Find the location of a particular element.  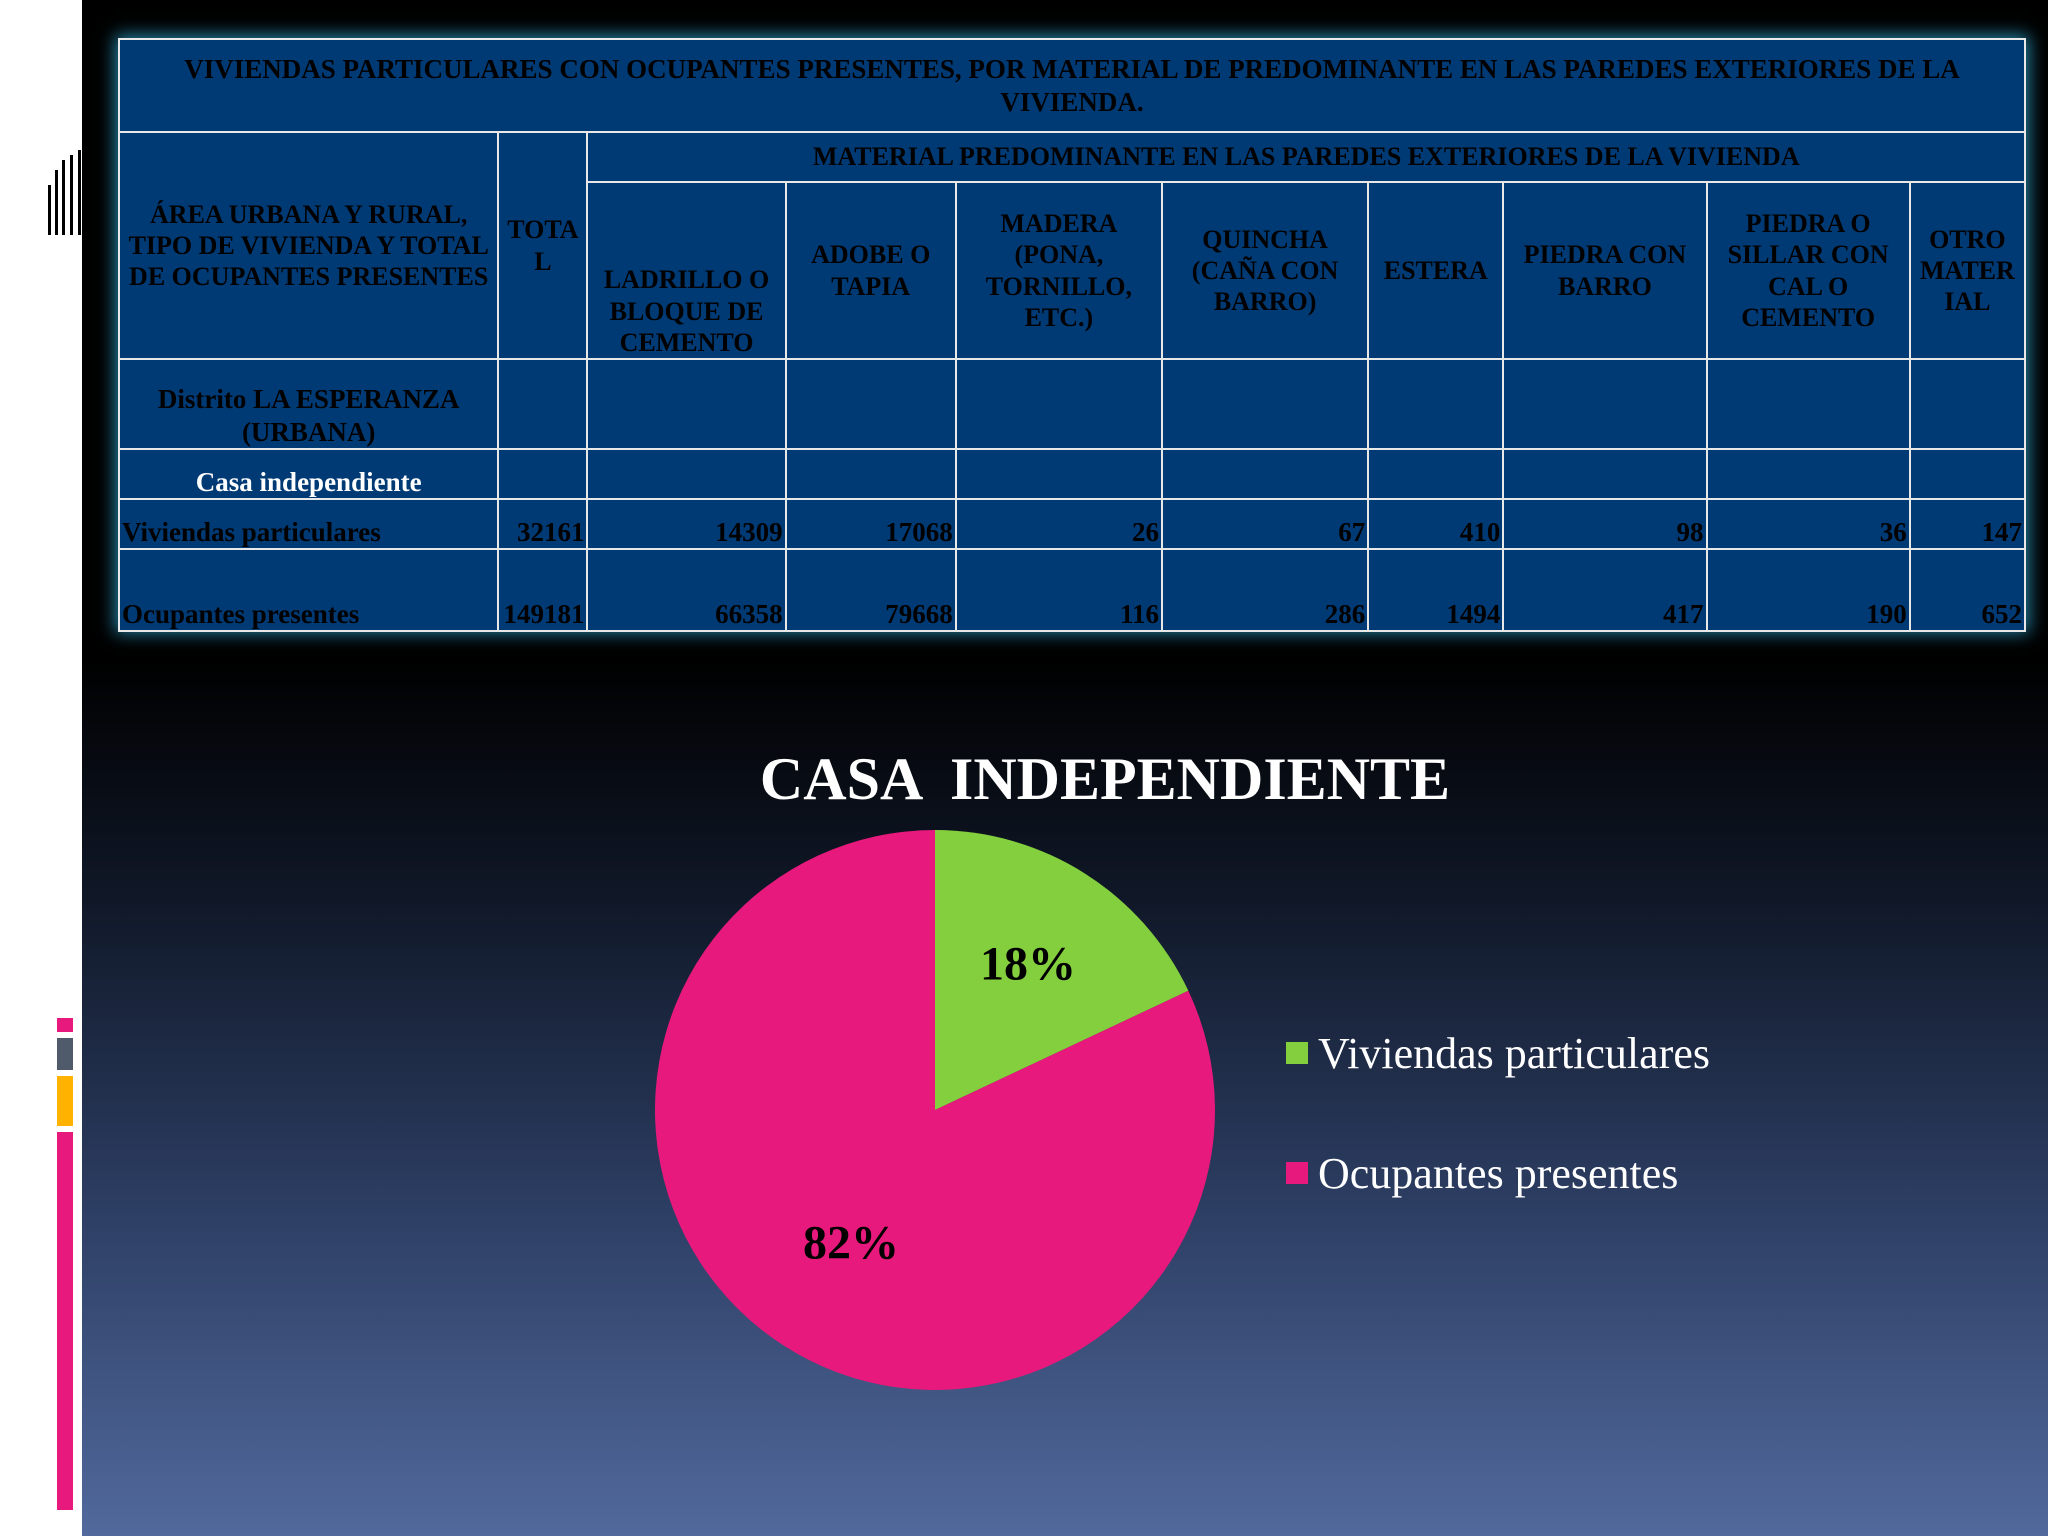

legend-item: Ocupantes presentes is located at coordinates (1498, 1173).